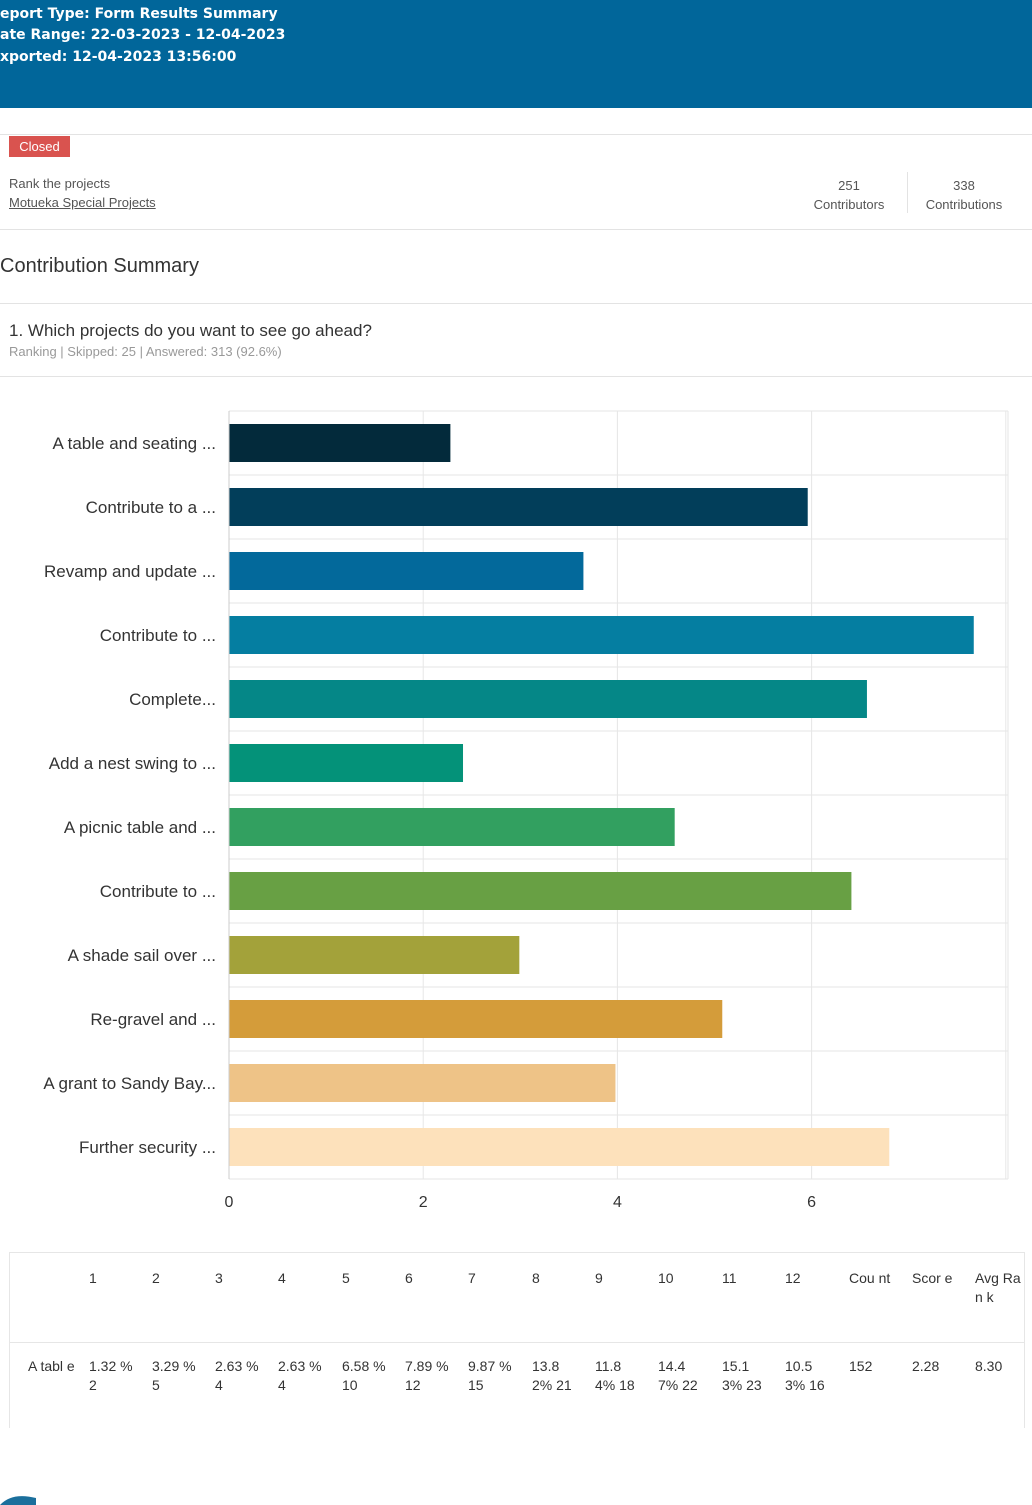 The height and width of the screenshot is (1505, 1032). Describe the element at coordinates (793, 1278) in the screenshot. I see `table-header-cell: 12` at that location.